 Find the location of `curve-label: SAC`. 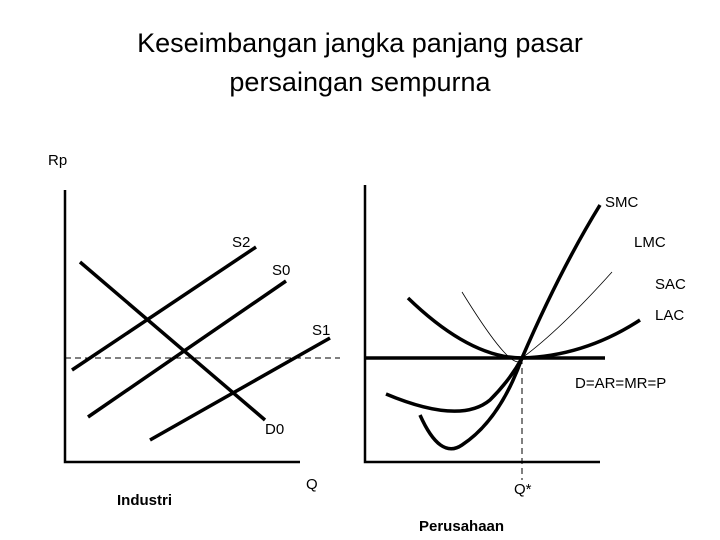

curve-label: SAC is located at coordinates (670, 284).